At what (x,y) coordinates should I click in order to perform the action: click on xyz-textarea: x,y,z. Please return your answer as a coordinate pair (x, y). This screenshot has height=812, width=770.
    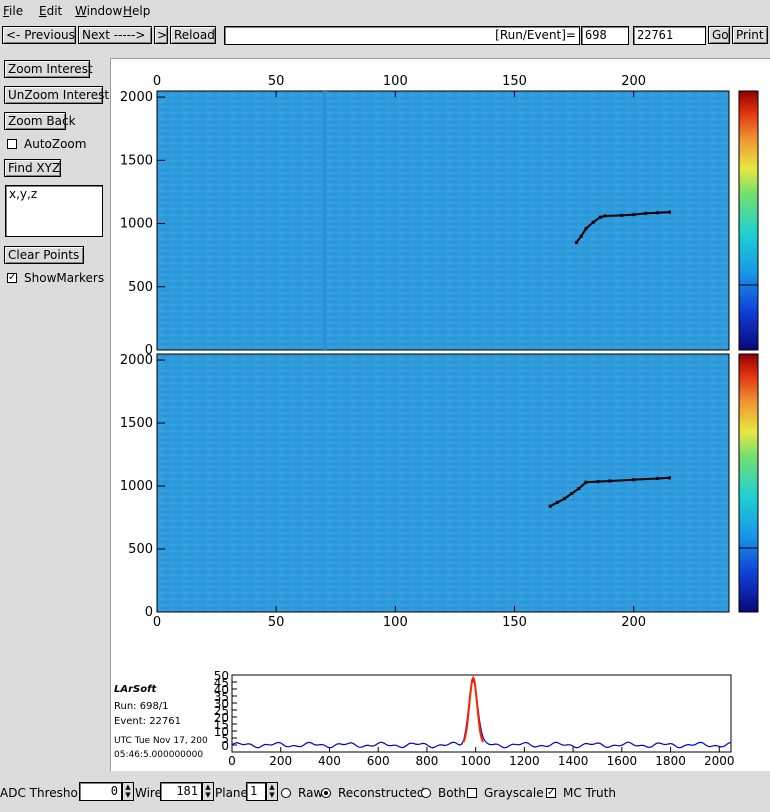
    Looking at the image, I should click on (54, 211).